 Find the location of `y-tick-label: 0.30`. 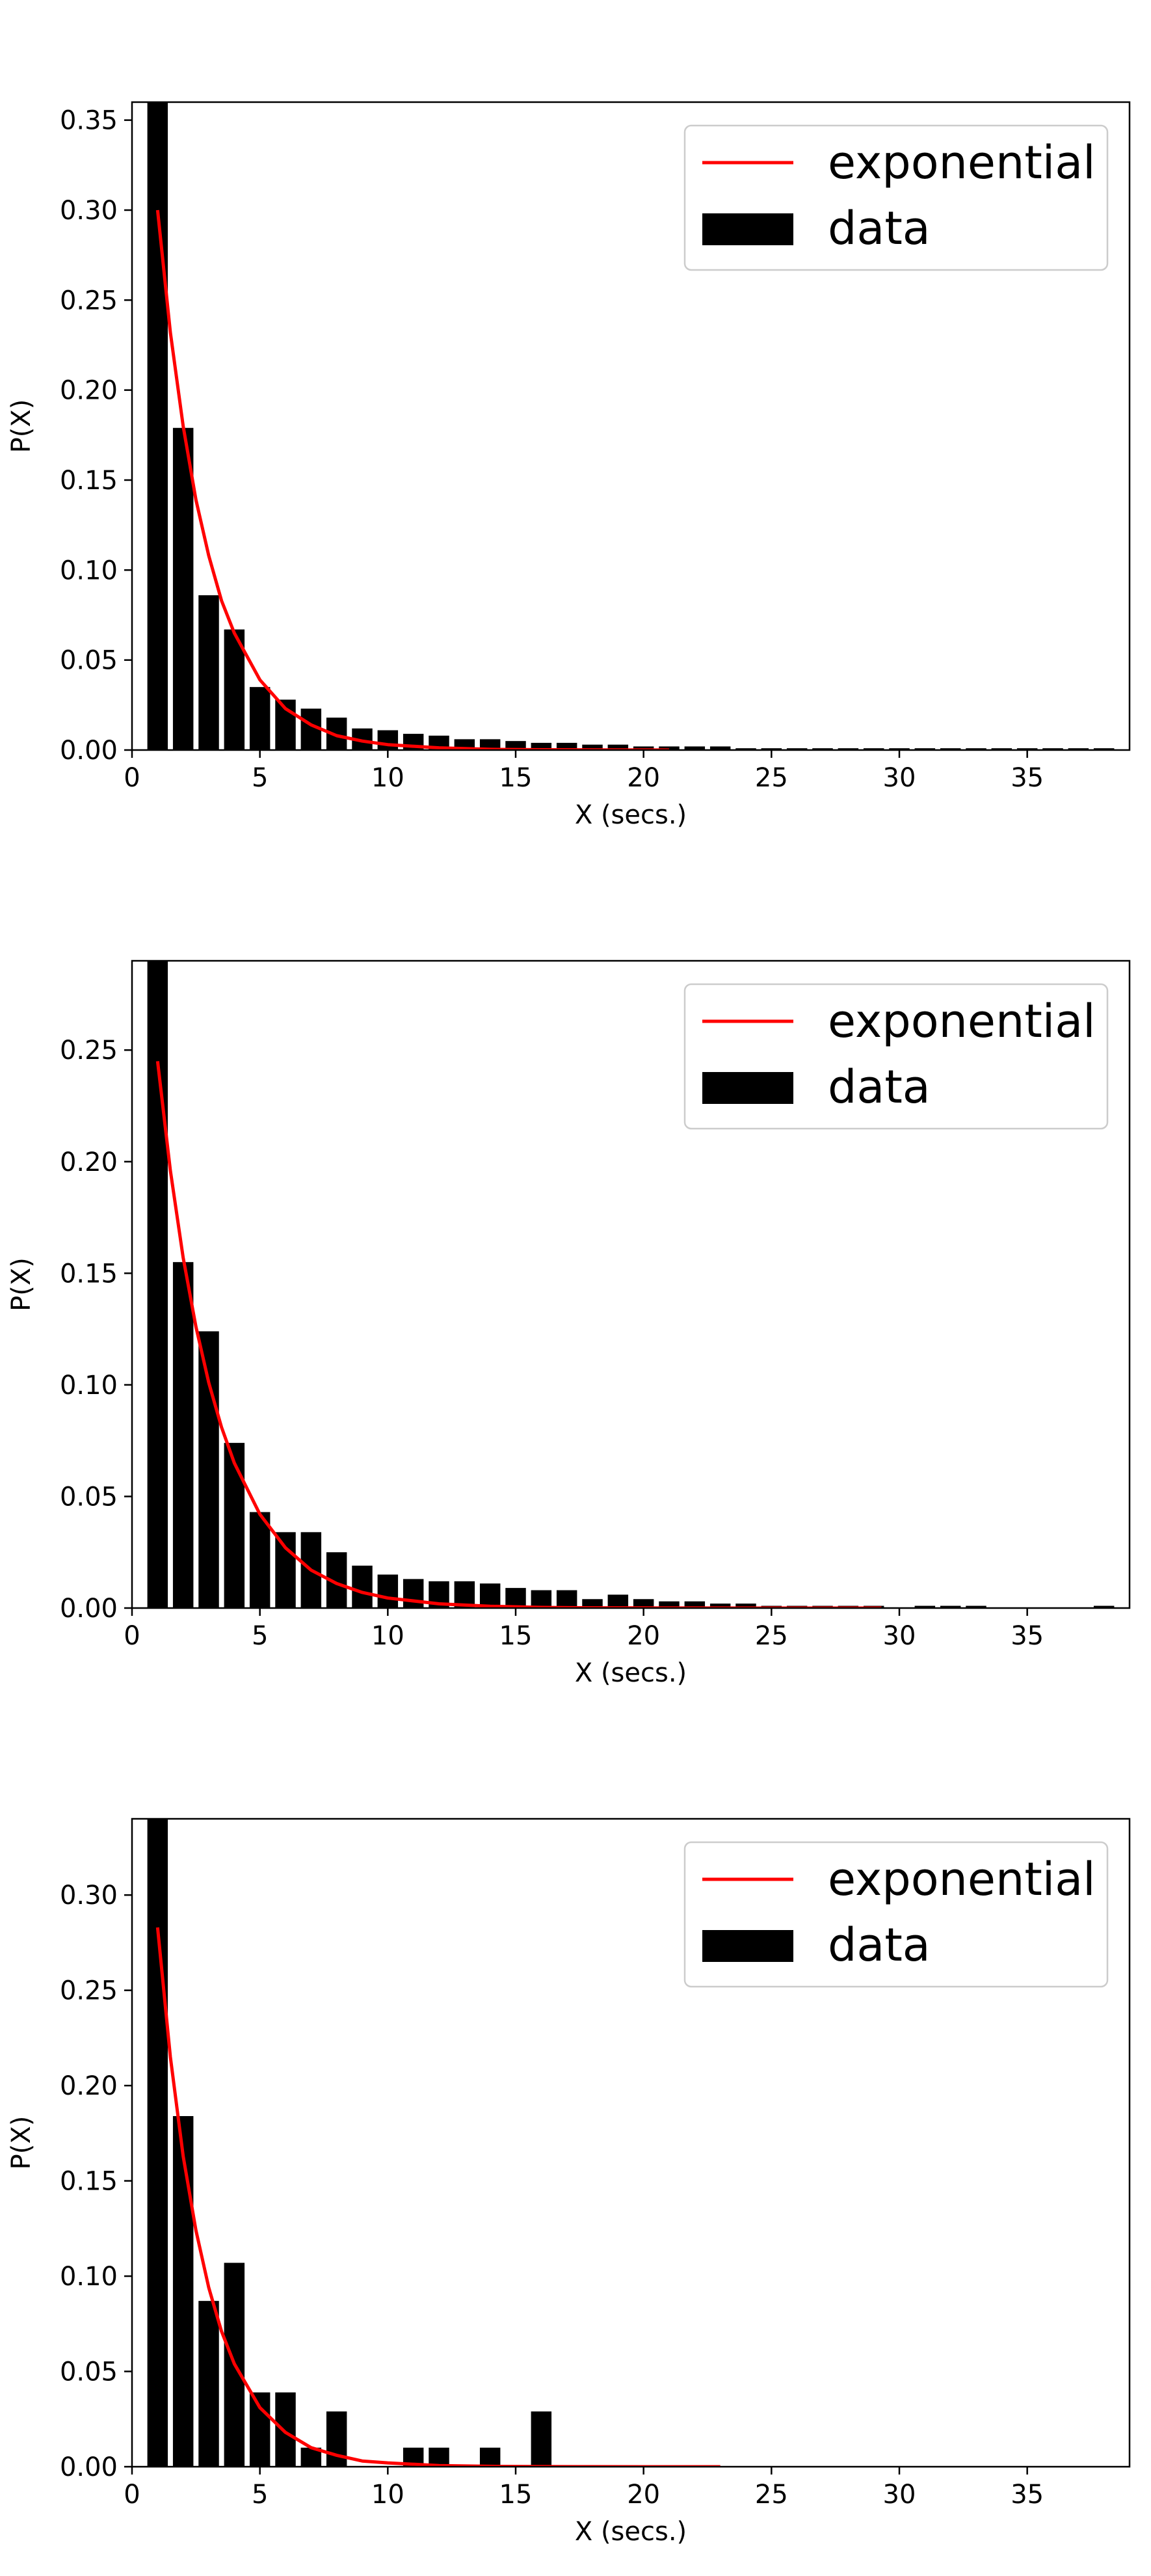

y-tick-label: 0.30 is located at coordinates (89, 1896).